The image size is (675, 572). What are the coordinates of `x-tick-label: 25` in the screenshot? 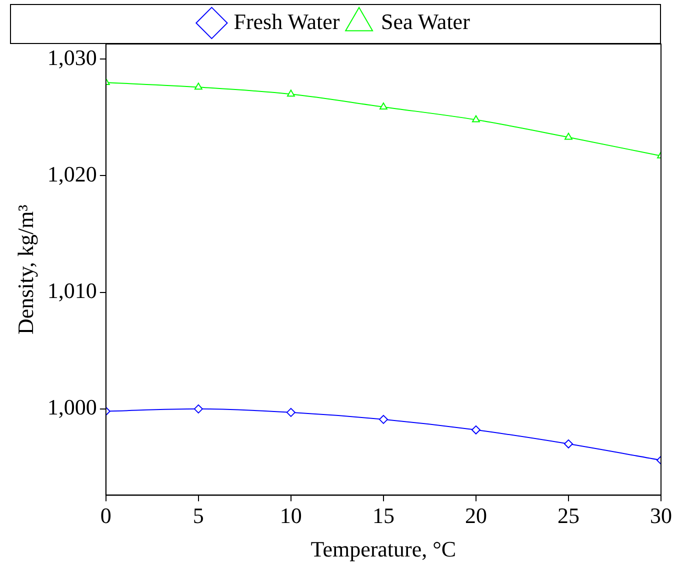 It's located at (568, 515).